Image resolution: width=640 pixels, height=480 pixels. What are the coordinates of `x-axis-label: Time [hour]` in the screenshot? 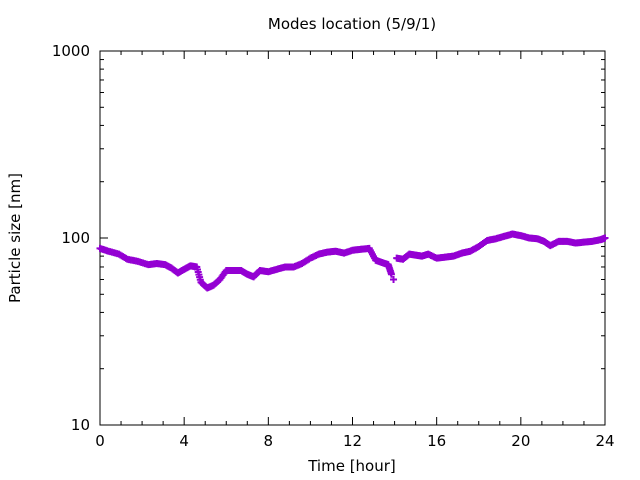 It's located at (351, 466).